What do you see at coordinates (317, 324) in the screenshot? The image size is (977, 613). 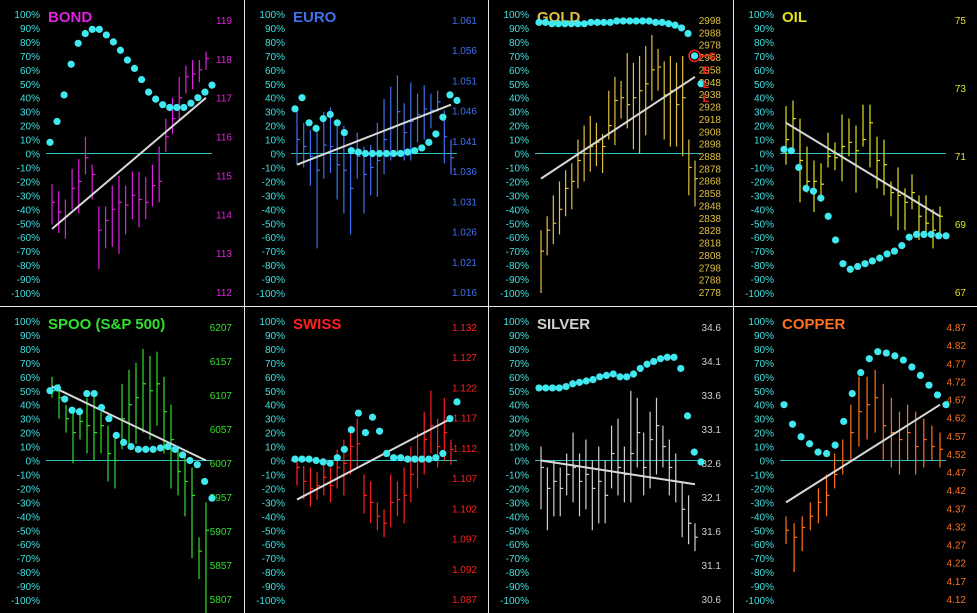 I see `chart-title: SWISS` at bounding box center [317, 324].